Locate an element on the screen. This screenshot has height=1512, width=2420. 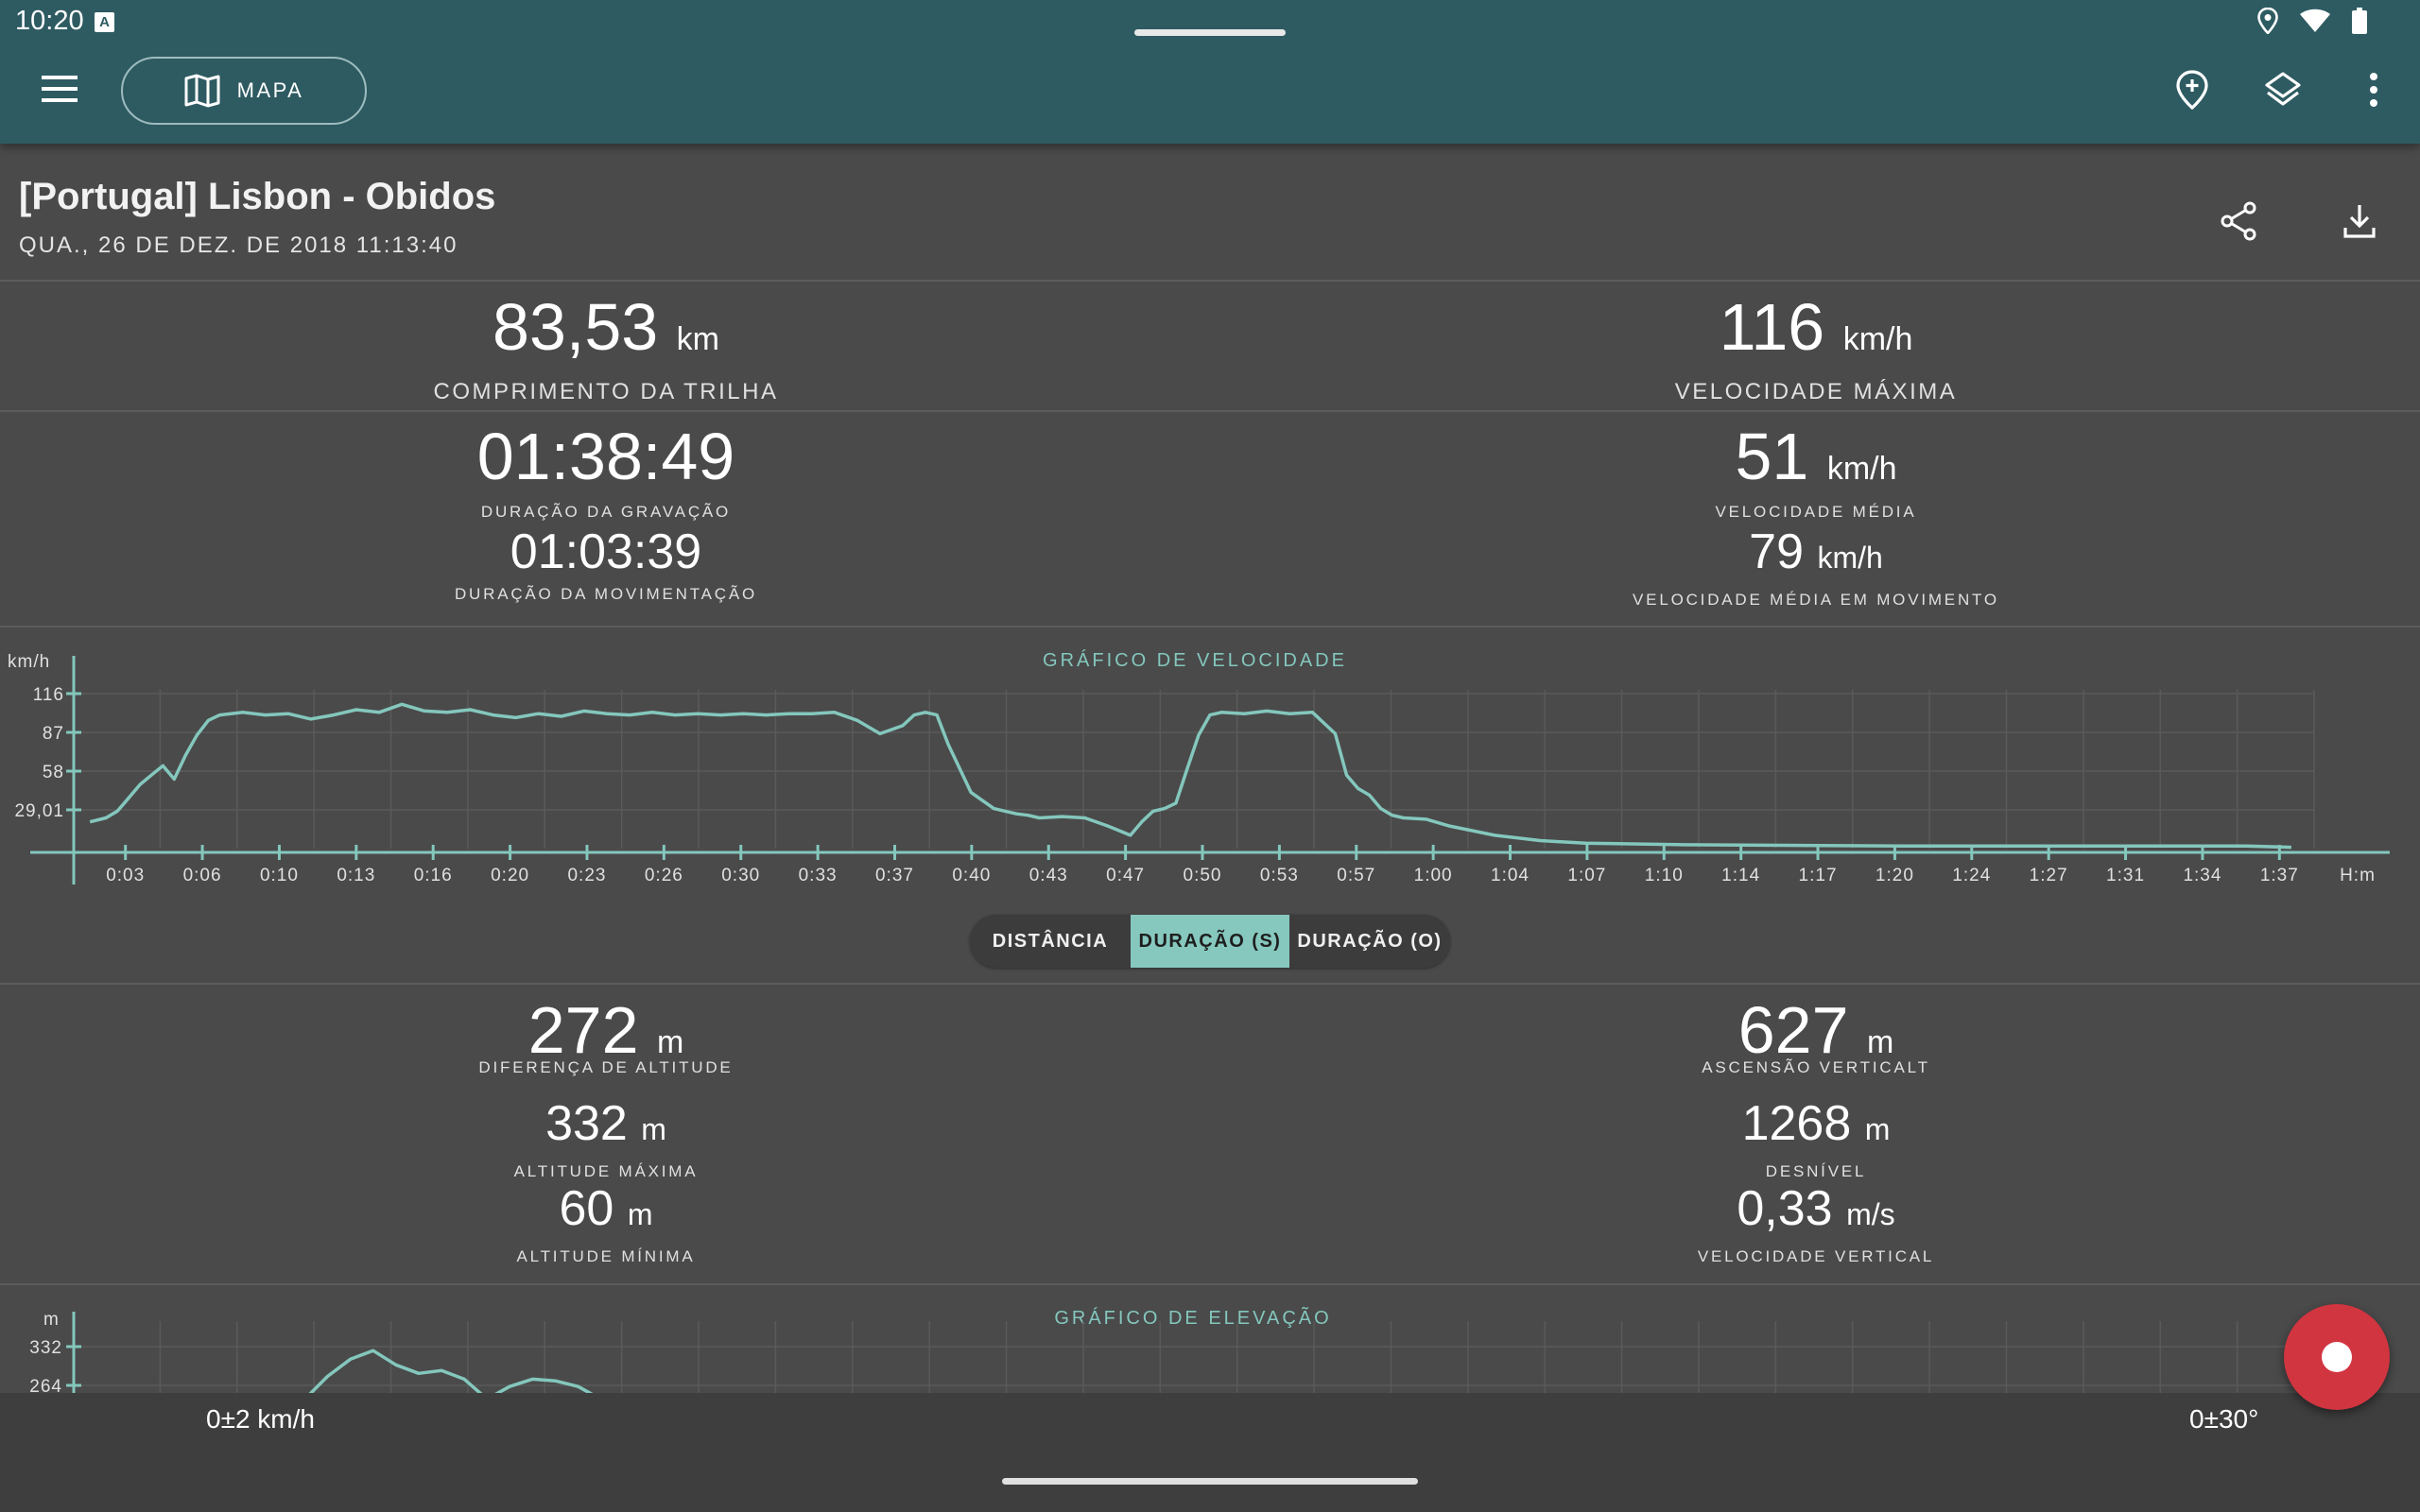
elevation-gain-unit: m is located at coordinates (1878, 1129).